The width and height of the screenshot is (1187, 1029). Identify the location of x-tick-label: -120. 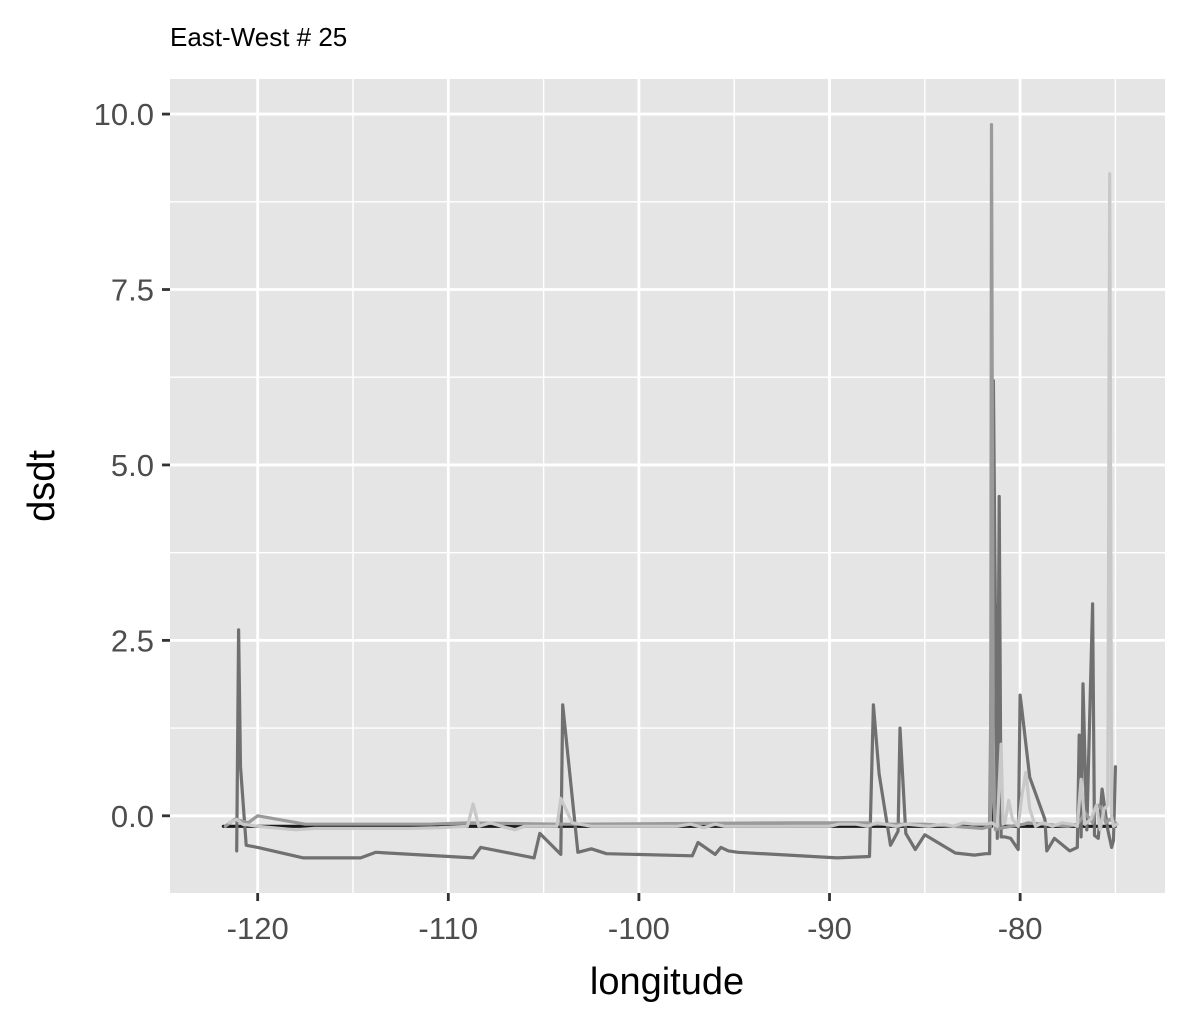
(258, 928).